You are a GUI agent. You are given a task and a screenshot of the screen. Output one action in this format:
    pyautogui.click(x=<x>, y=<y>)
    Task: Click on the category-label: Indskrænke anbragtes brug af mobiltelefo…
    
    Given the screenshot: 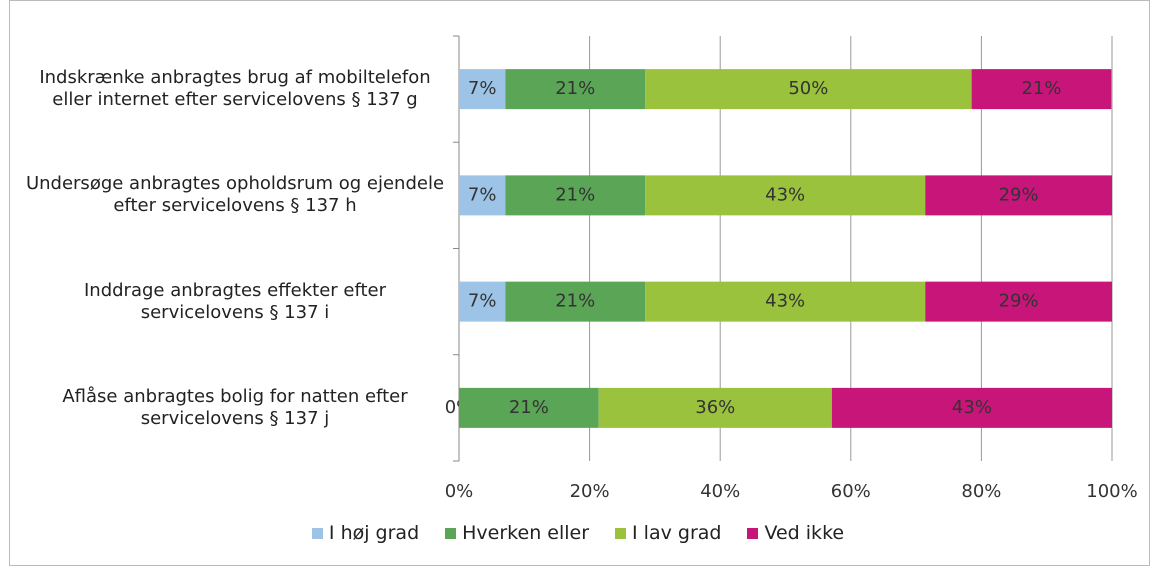 What is the action you would take?
    pyautogui.click(x=235, y=89)
    